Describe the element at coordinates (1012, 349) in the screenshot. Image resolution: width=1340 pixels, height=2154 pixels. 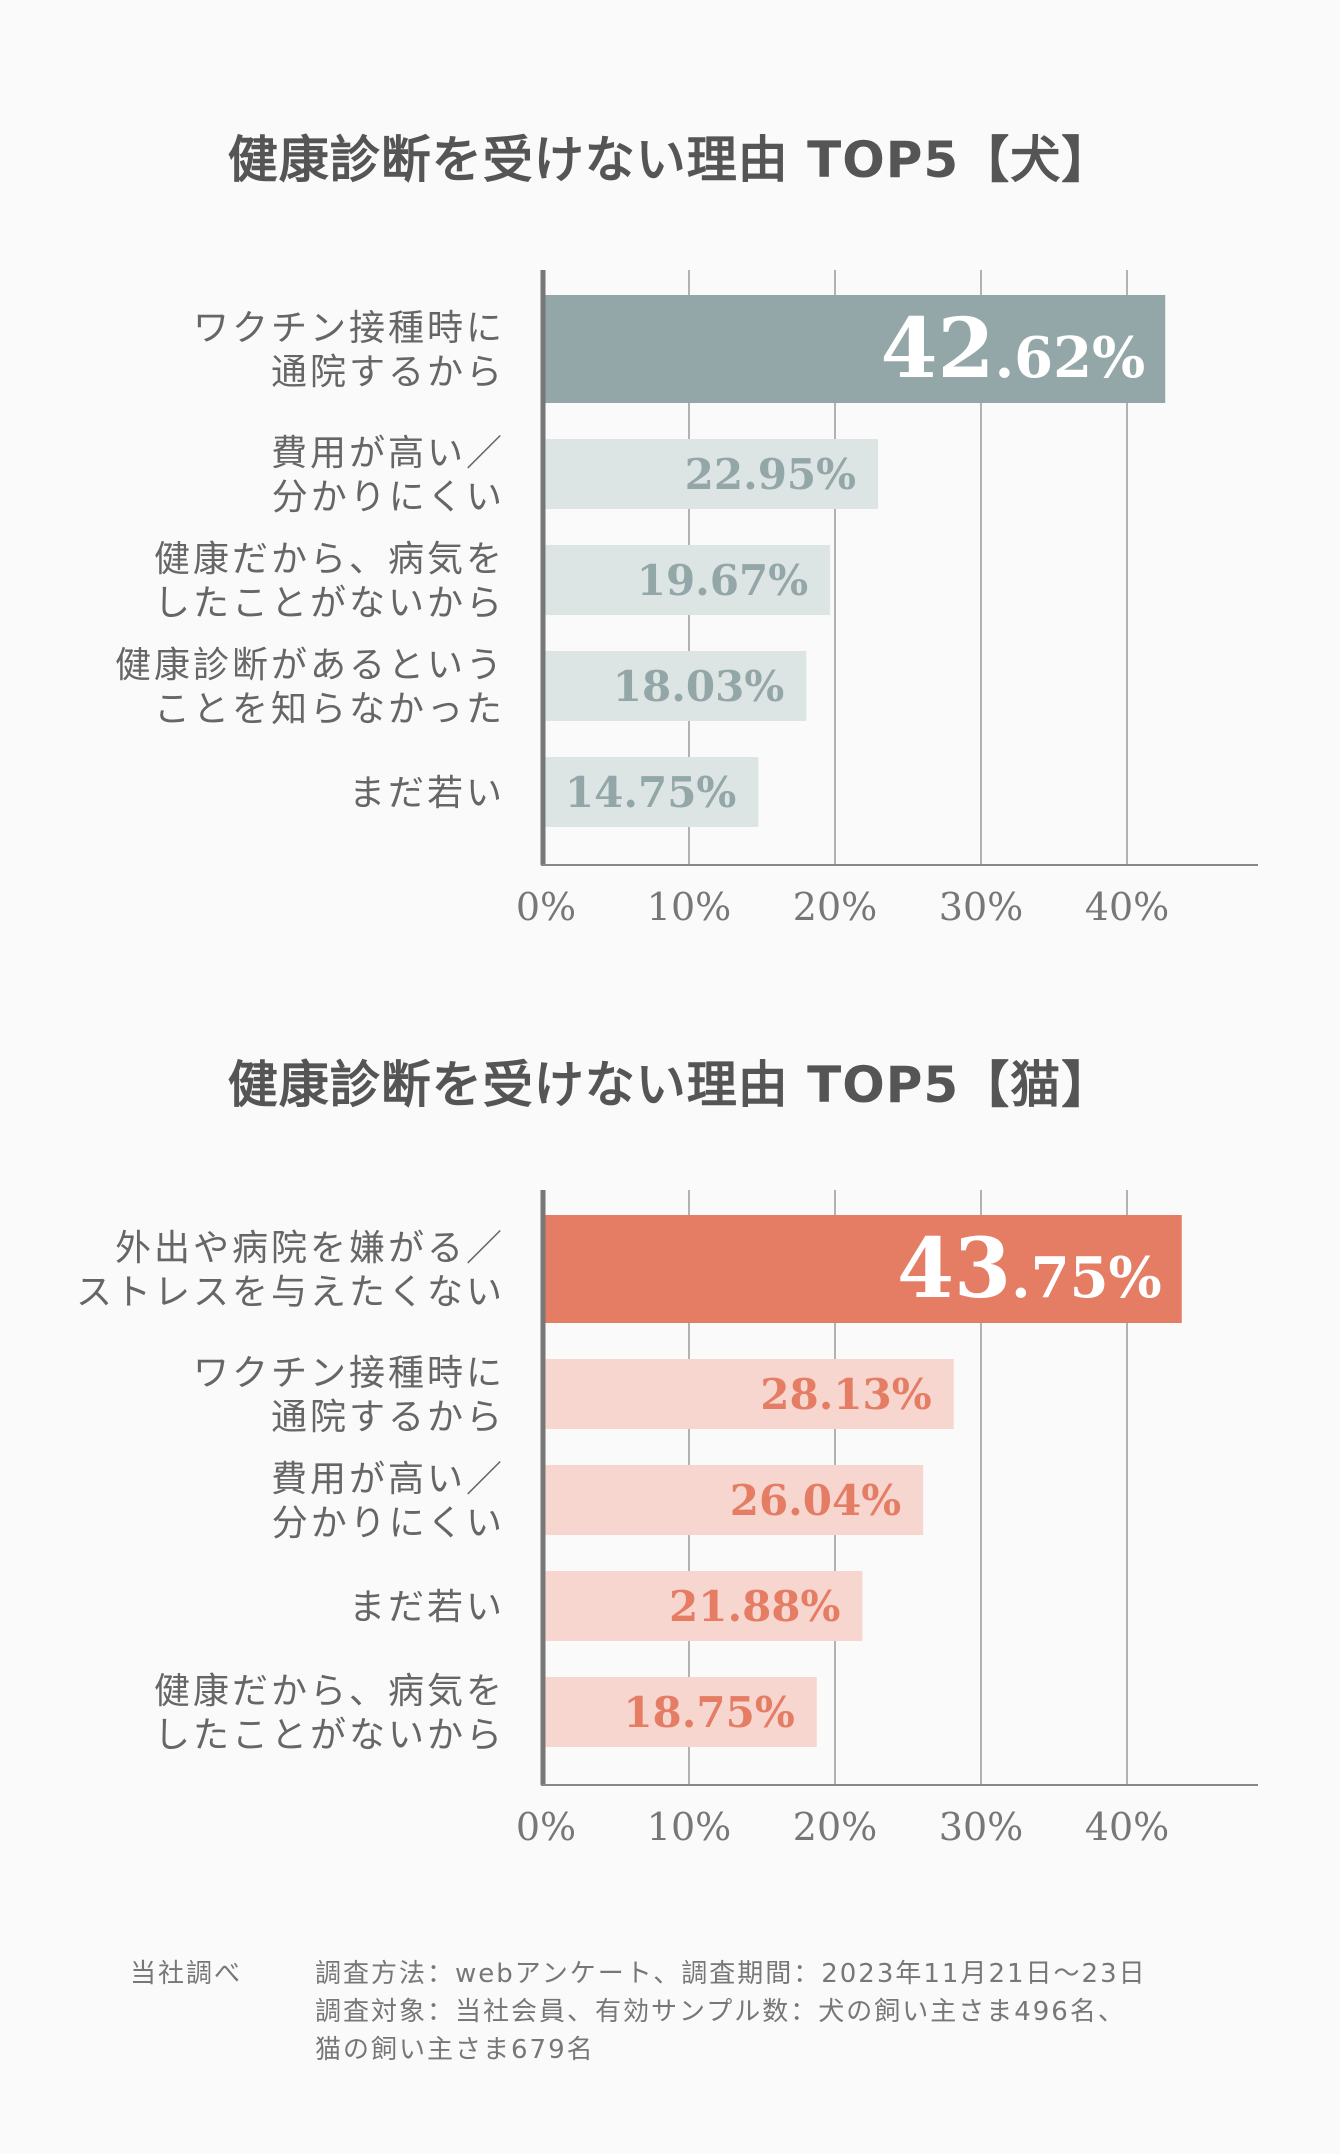
I see `dog-value-label: 42.62%` at that location.